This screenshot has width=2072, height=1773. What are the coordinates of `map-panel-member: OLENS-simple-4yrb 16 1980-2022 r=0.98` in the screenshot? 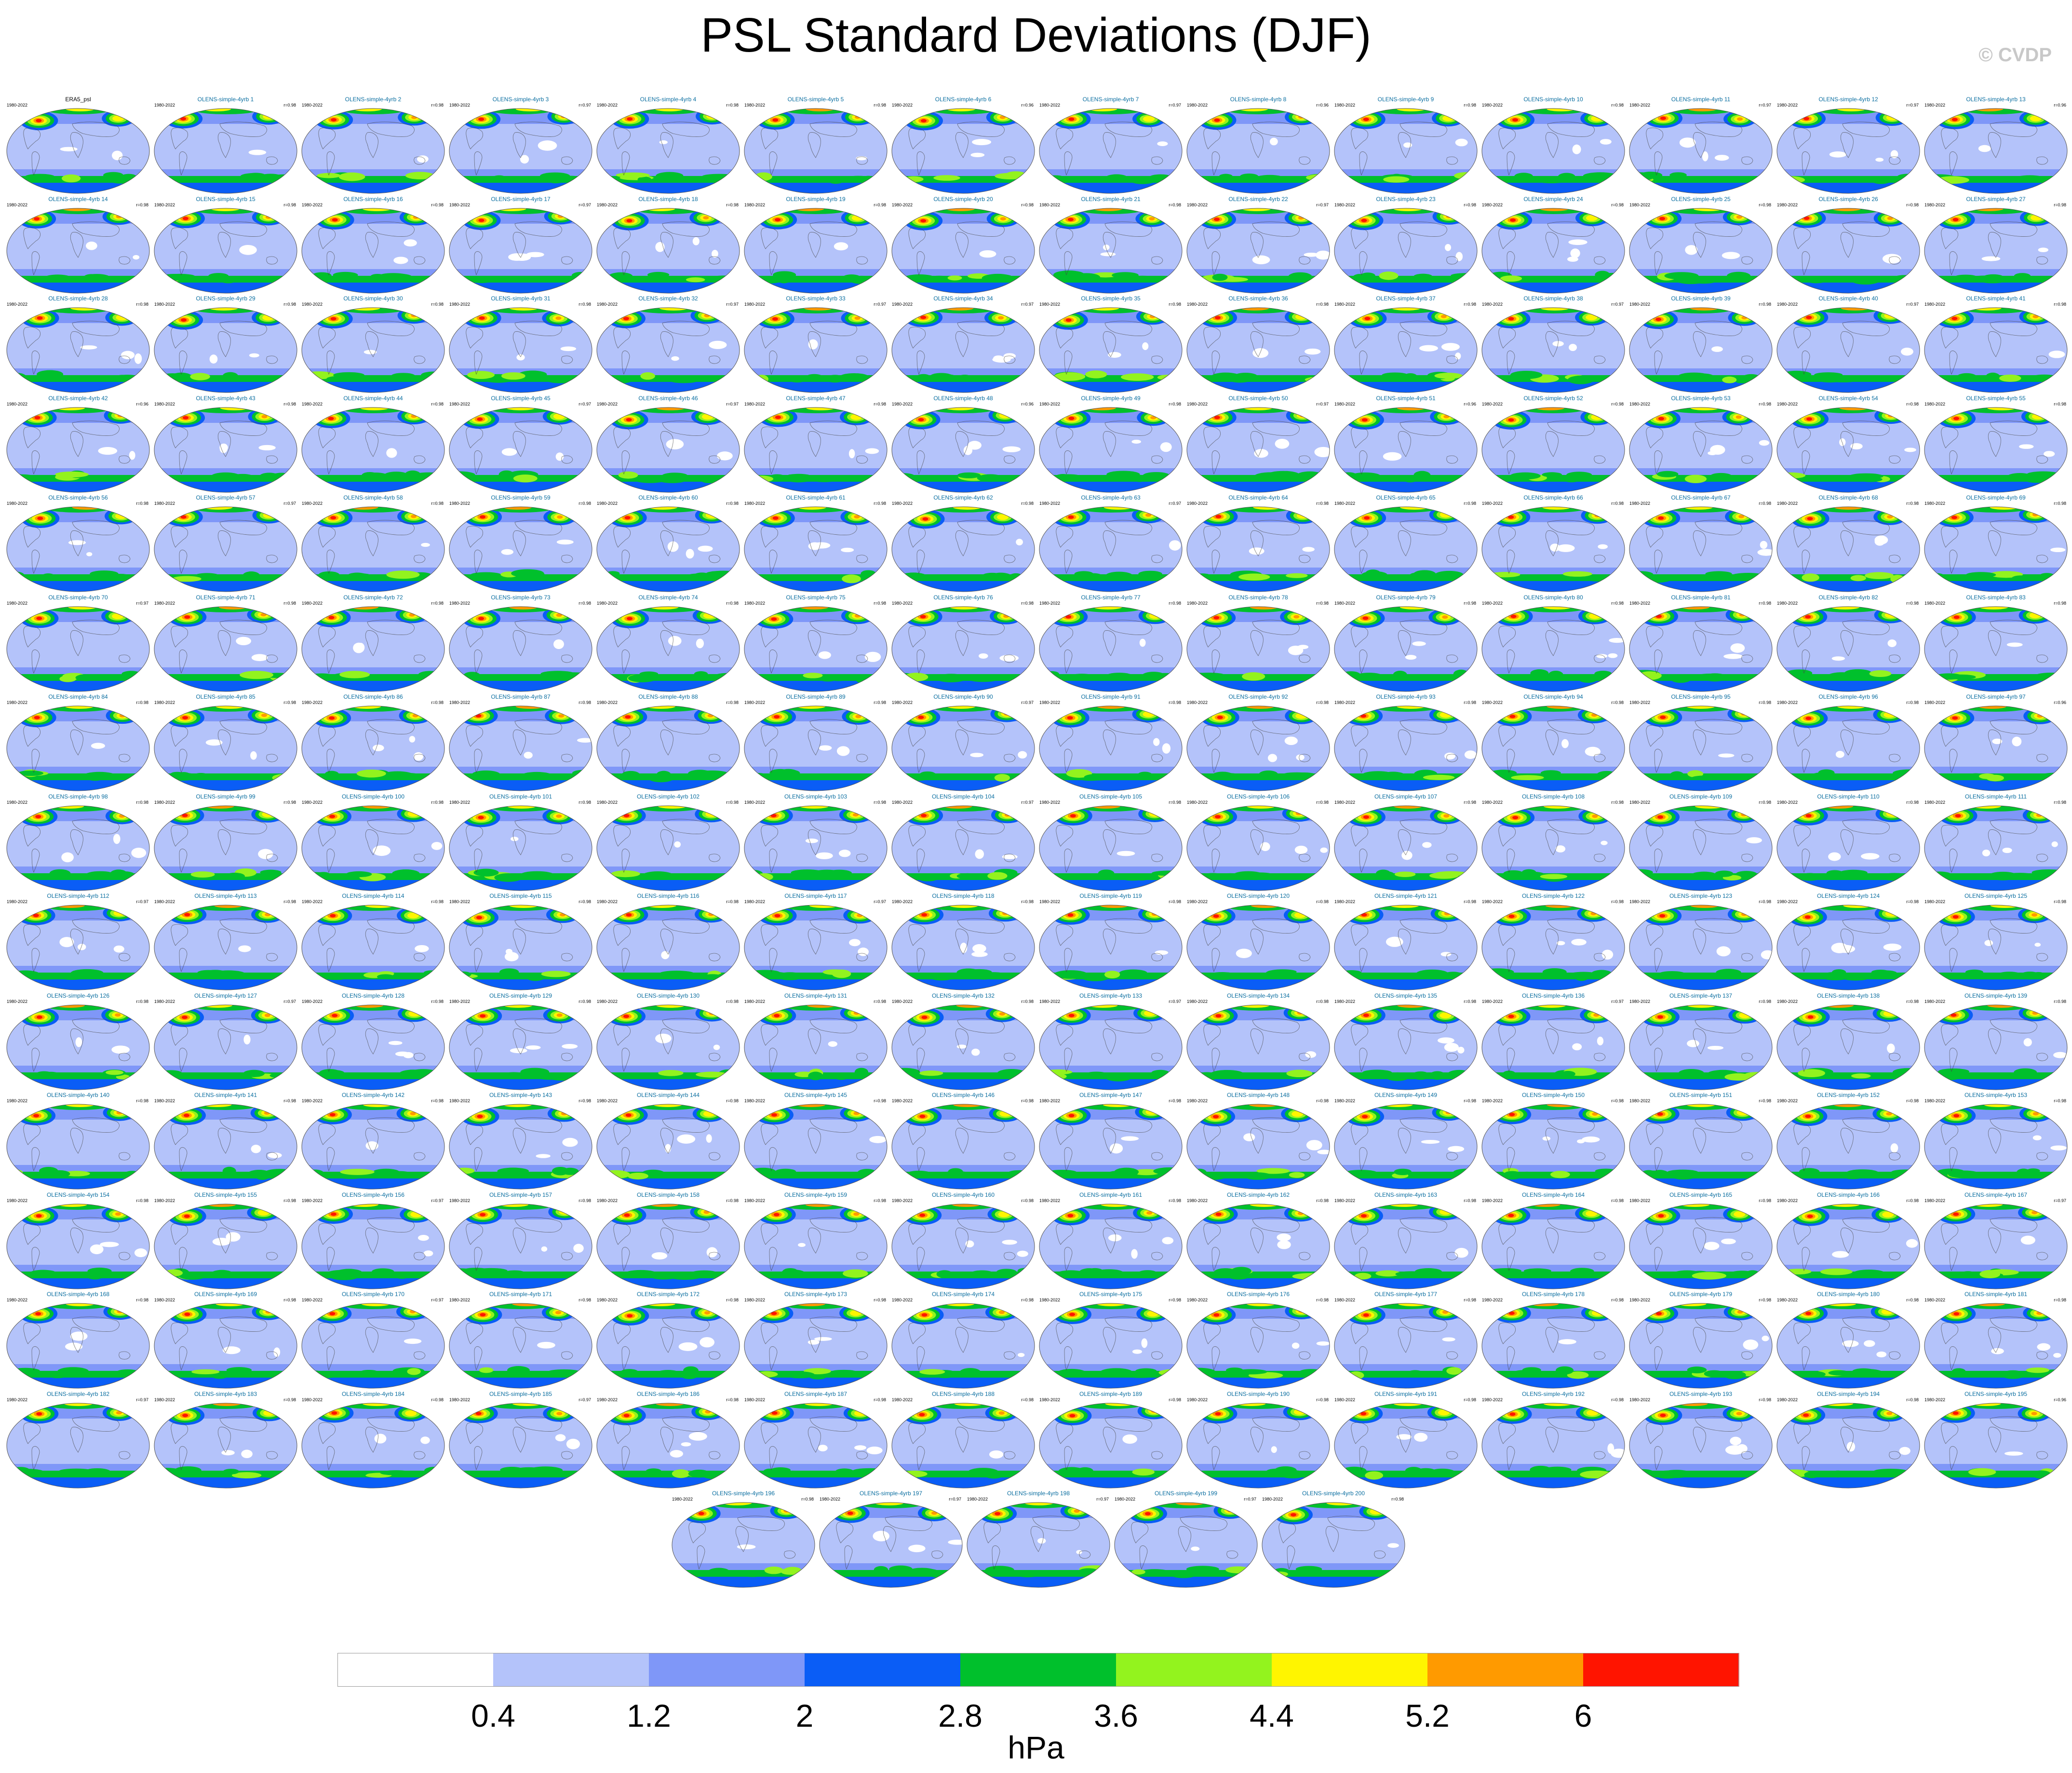 It's located at (373, 245).